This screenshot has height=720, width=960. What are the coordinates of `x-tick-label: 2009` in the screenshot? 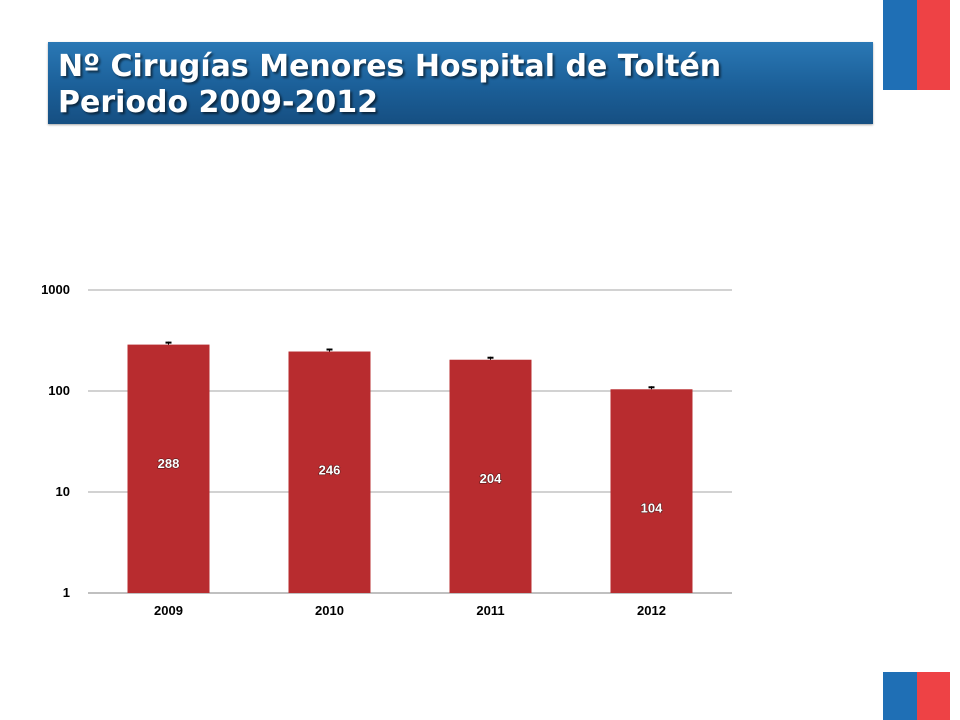 It's located at (168, 610).